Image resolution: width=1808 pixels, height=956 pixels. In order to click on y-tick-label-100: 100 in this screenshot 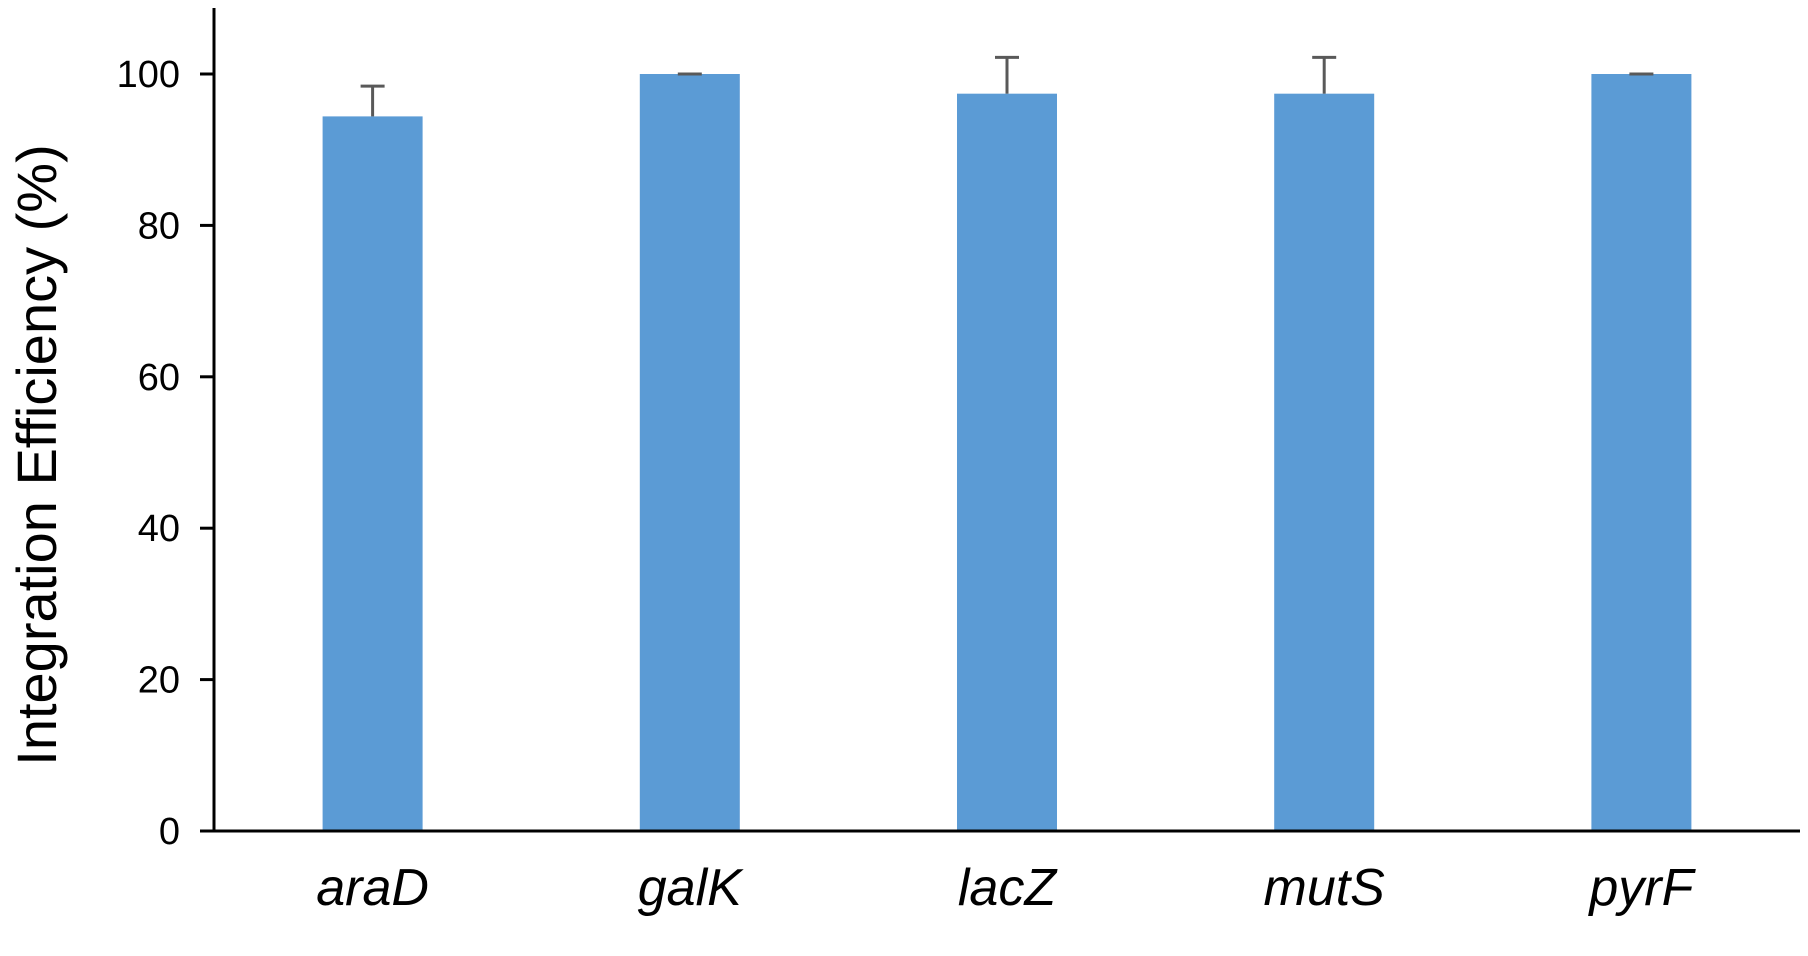, I will do `click(148, 75)`.